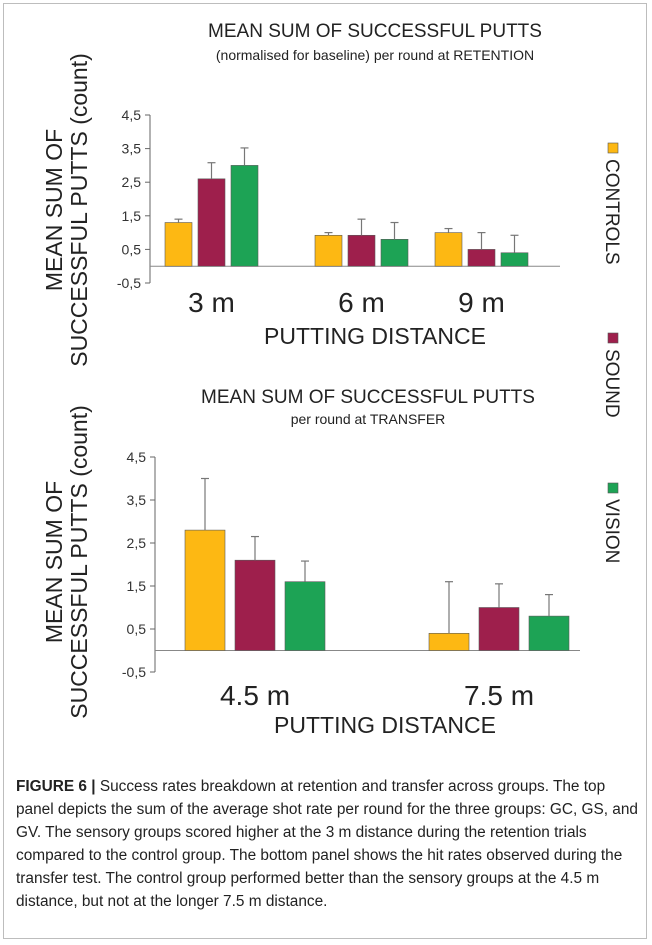 The width and height of the screenshot is (652, 945). Describe the element at coordinates (375, 31) in the screenshot. I see `chart1-title: MEAN SUM OF SUCCESSFUL PUTTS` at that location.